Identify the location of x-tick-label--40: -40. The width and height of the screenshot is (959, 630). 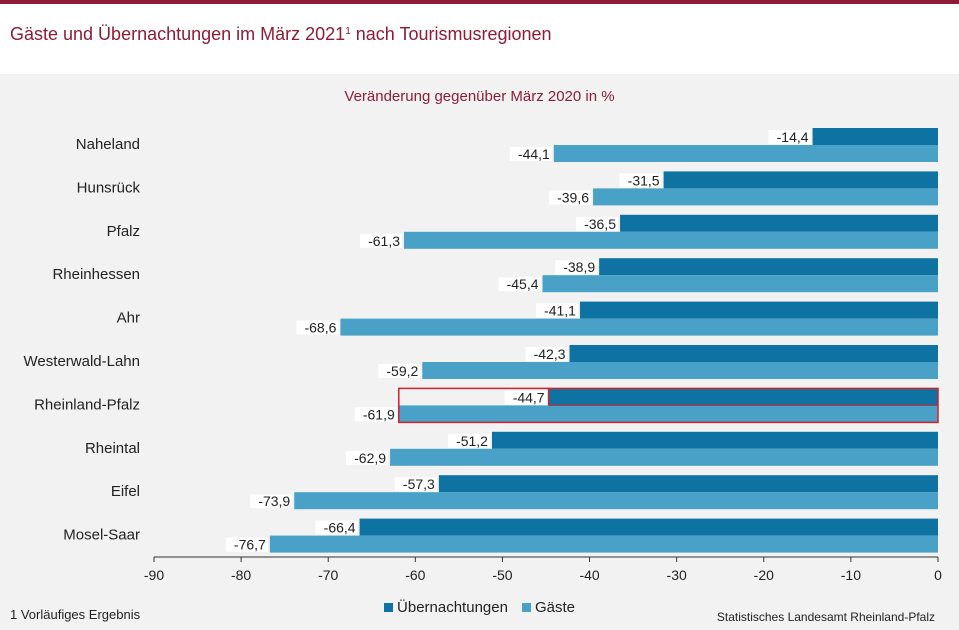
(589, 575).